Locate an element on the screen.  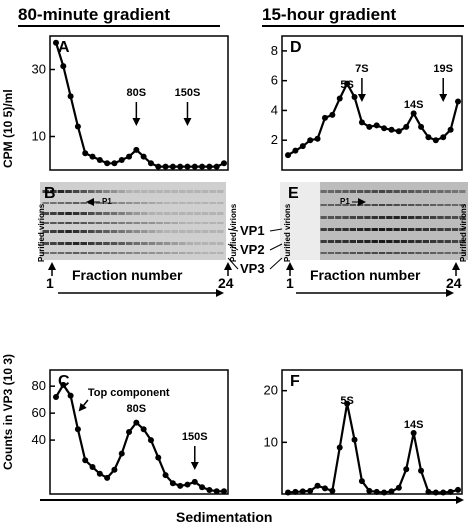
annotation-top-component: Top component is located at coordinates (129, 393).